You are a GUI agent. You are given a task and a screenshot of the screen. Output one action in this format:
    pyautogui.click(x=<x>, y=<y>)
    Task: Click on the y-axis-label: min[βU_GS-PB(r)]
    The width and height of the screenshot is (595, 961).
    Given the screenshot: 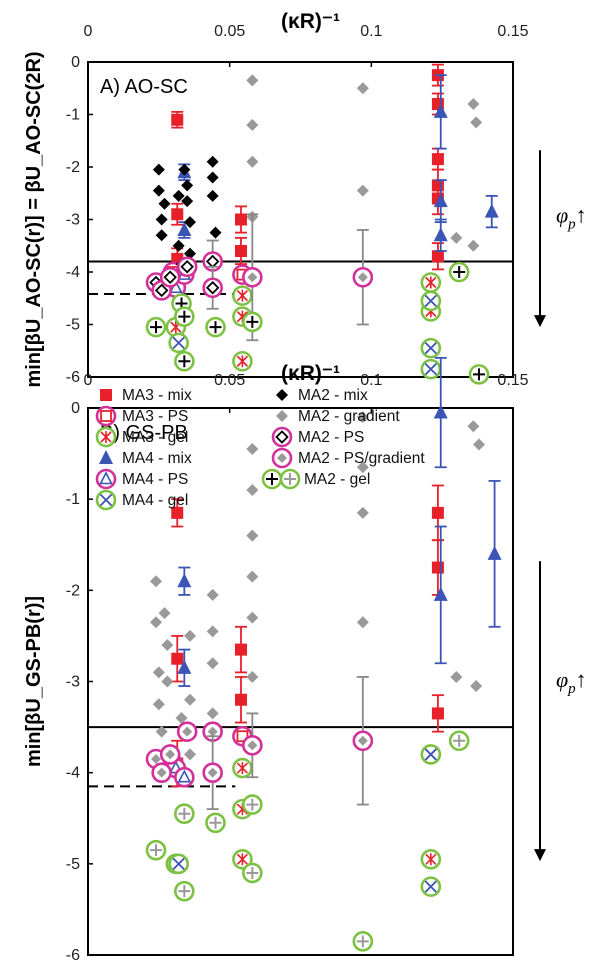 What is the action you would take?
    pyautogui.click(x=34, y=681)
    